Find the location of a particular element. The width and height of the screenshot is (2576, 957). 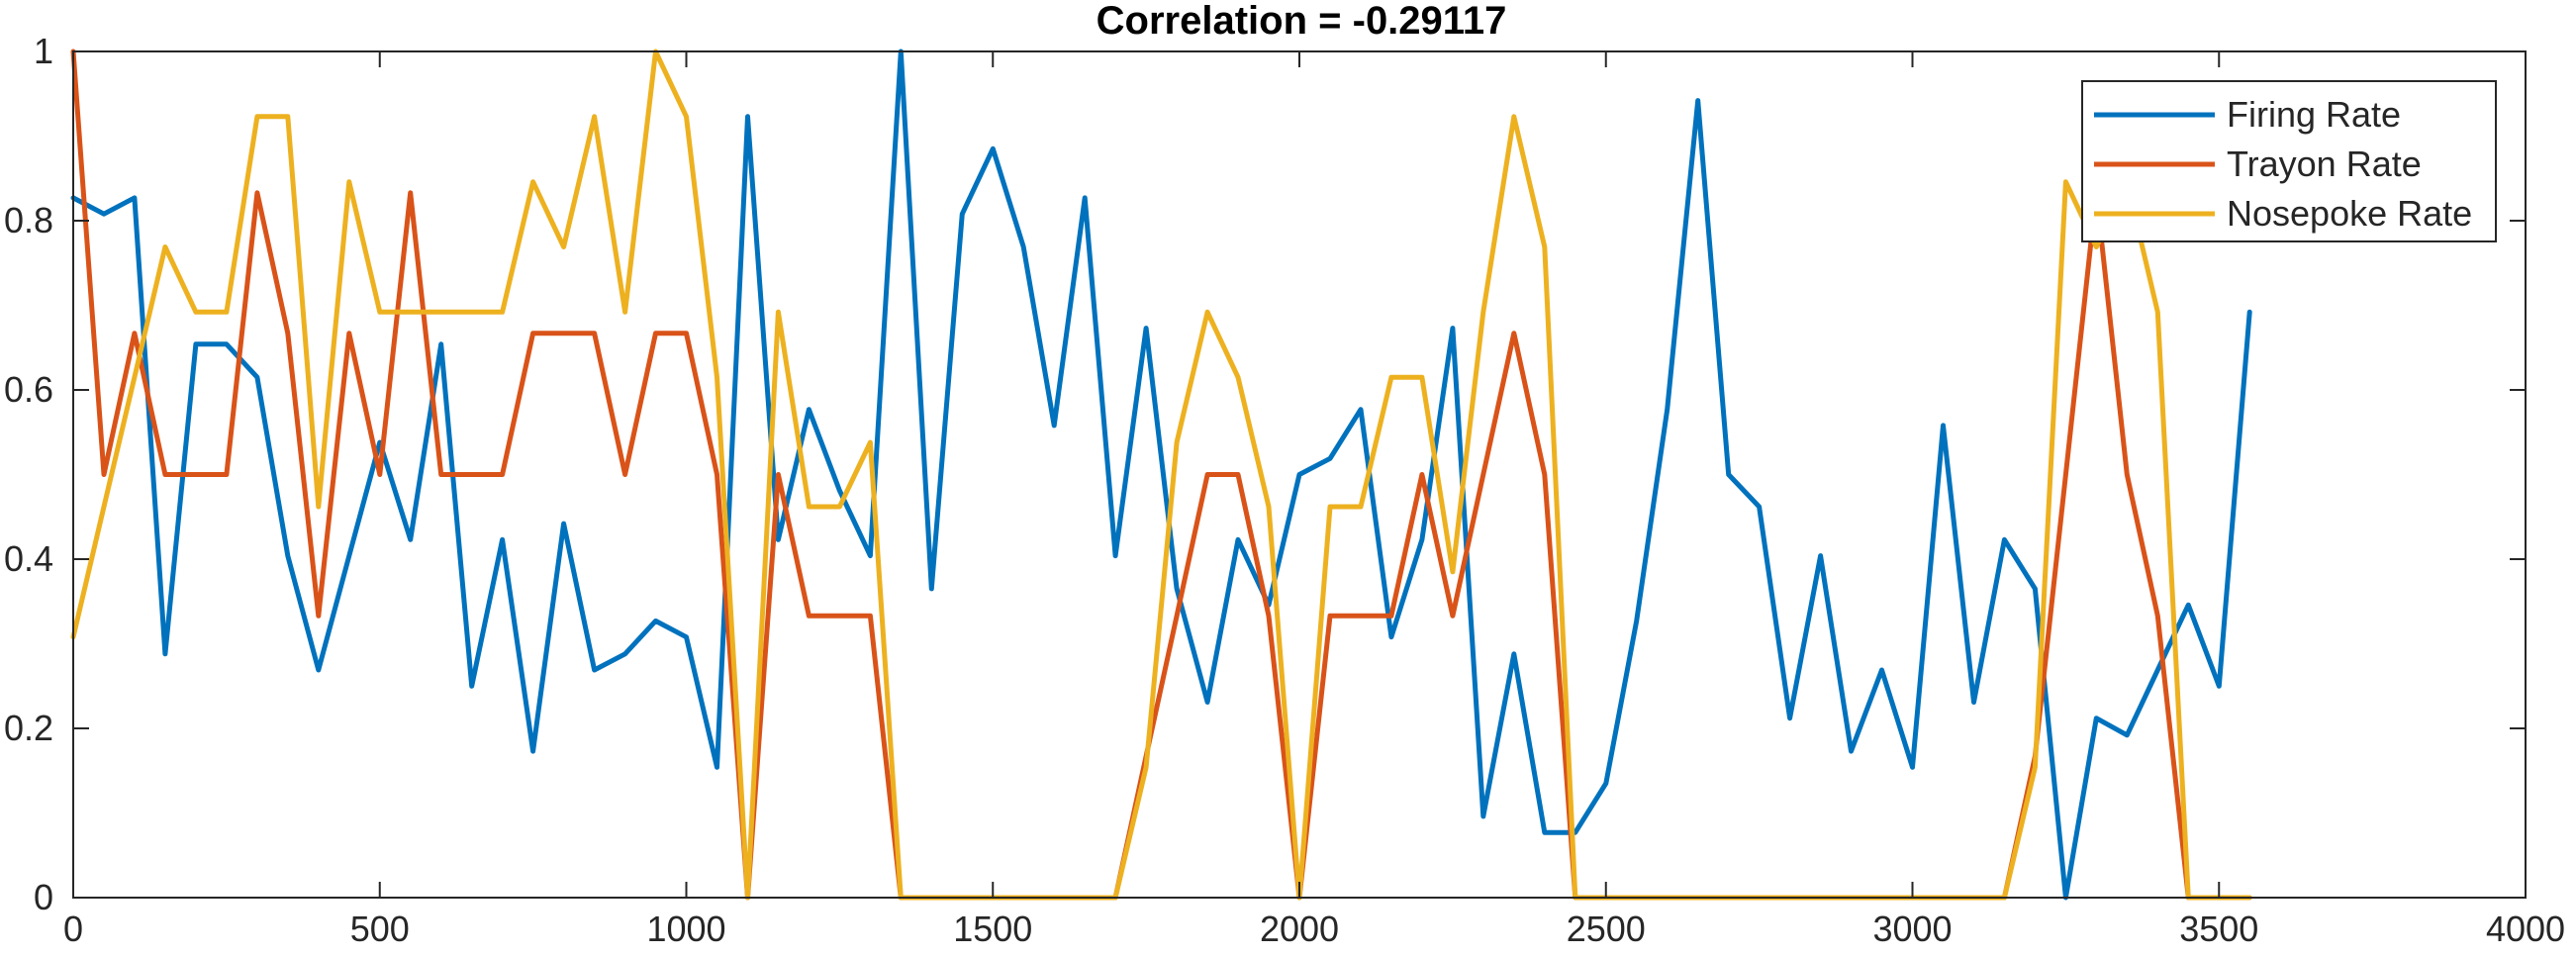

y-tick-label-5: 1 is located at coordinates (43, 51).